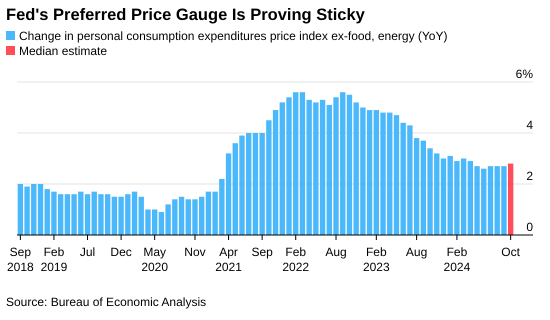 This screenshot has width=550, height=320. What do you see at coordinates (186, 15) in the screenshot?
I see `chart-title: Fed's Preferred Price Gauge Is Proving Sticky` at bounding box center [186, 15].